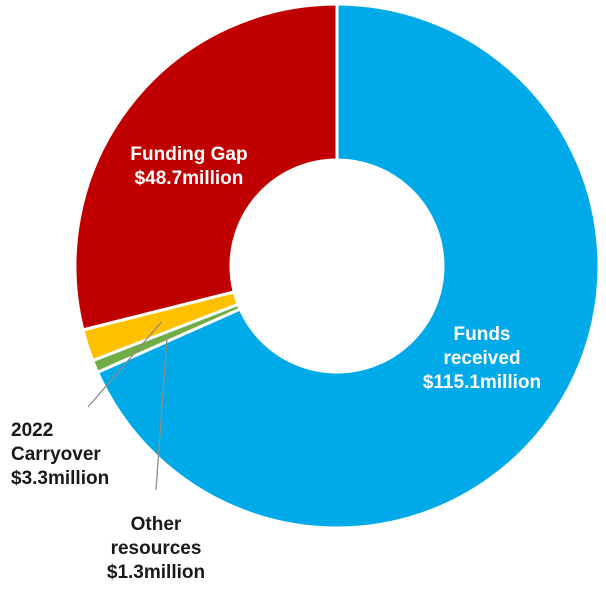 This screenshot has height=589, width=606. I want to click on label-gap-line-2: $48.7million, so click(189, 178).